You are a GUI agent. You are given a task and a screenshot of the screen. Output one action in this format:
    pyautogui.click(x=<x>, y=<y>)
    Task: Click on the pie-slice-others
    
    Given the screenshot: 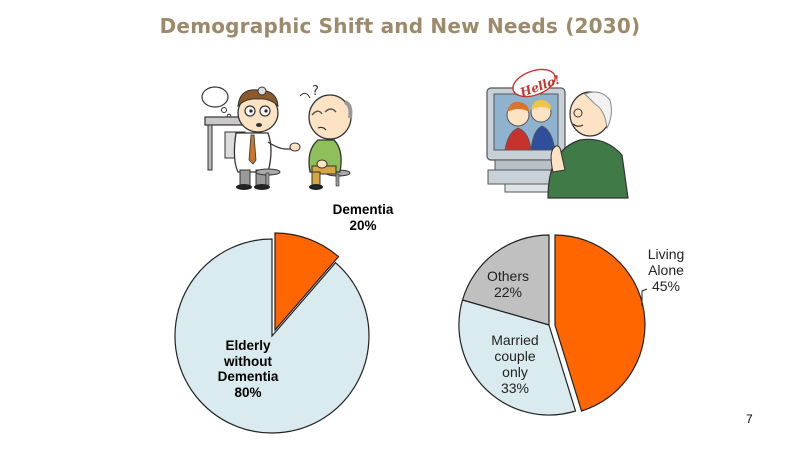 What is the action you would take?
    pyautogui.click(x=505, y=280)
    